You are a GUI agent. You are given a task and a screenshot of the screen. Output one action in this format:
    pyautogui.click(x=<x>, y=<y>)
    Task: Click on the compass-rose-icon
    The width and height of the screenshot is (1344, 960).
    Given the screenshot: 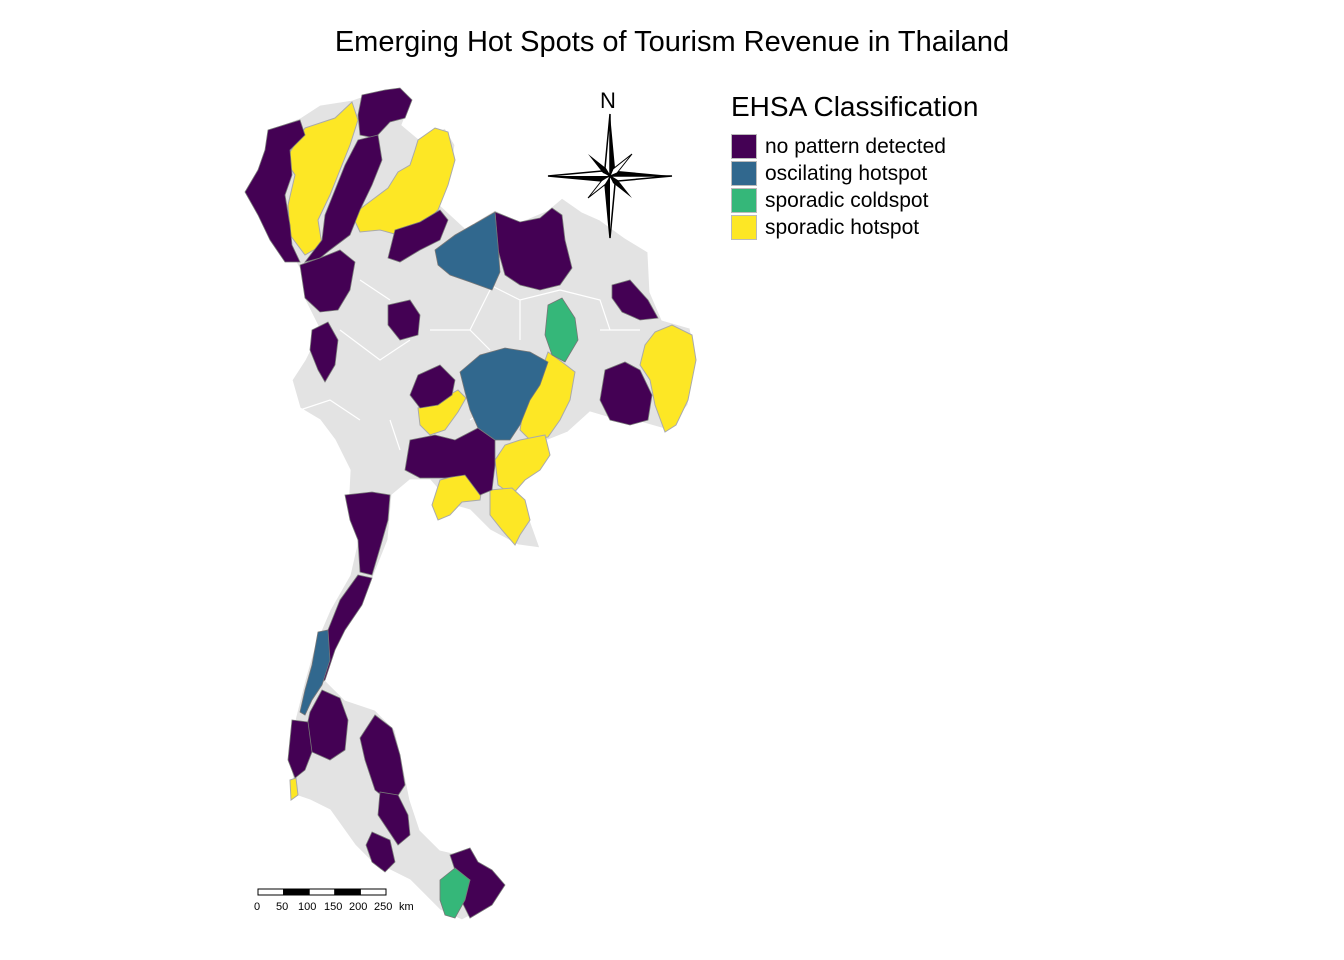 What is the action you would take?
    pyautogui.click(x=610, y=176)
    